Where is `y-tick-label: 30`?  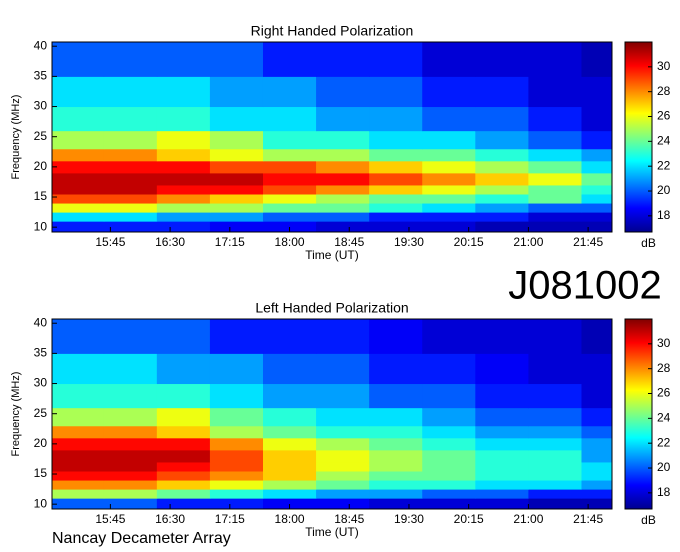 y-tick-label: 30 is located at coordinates (41, 106).